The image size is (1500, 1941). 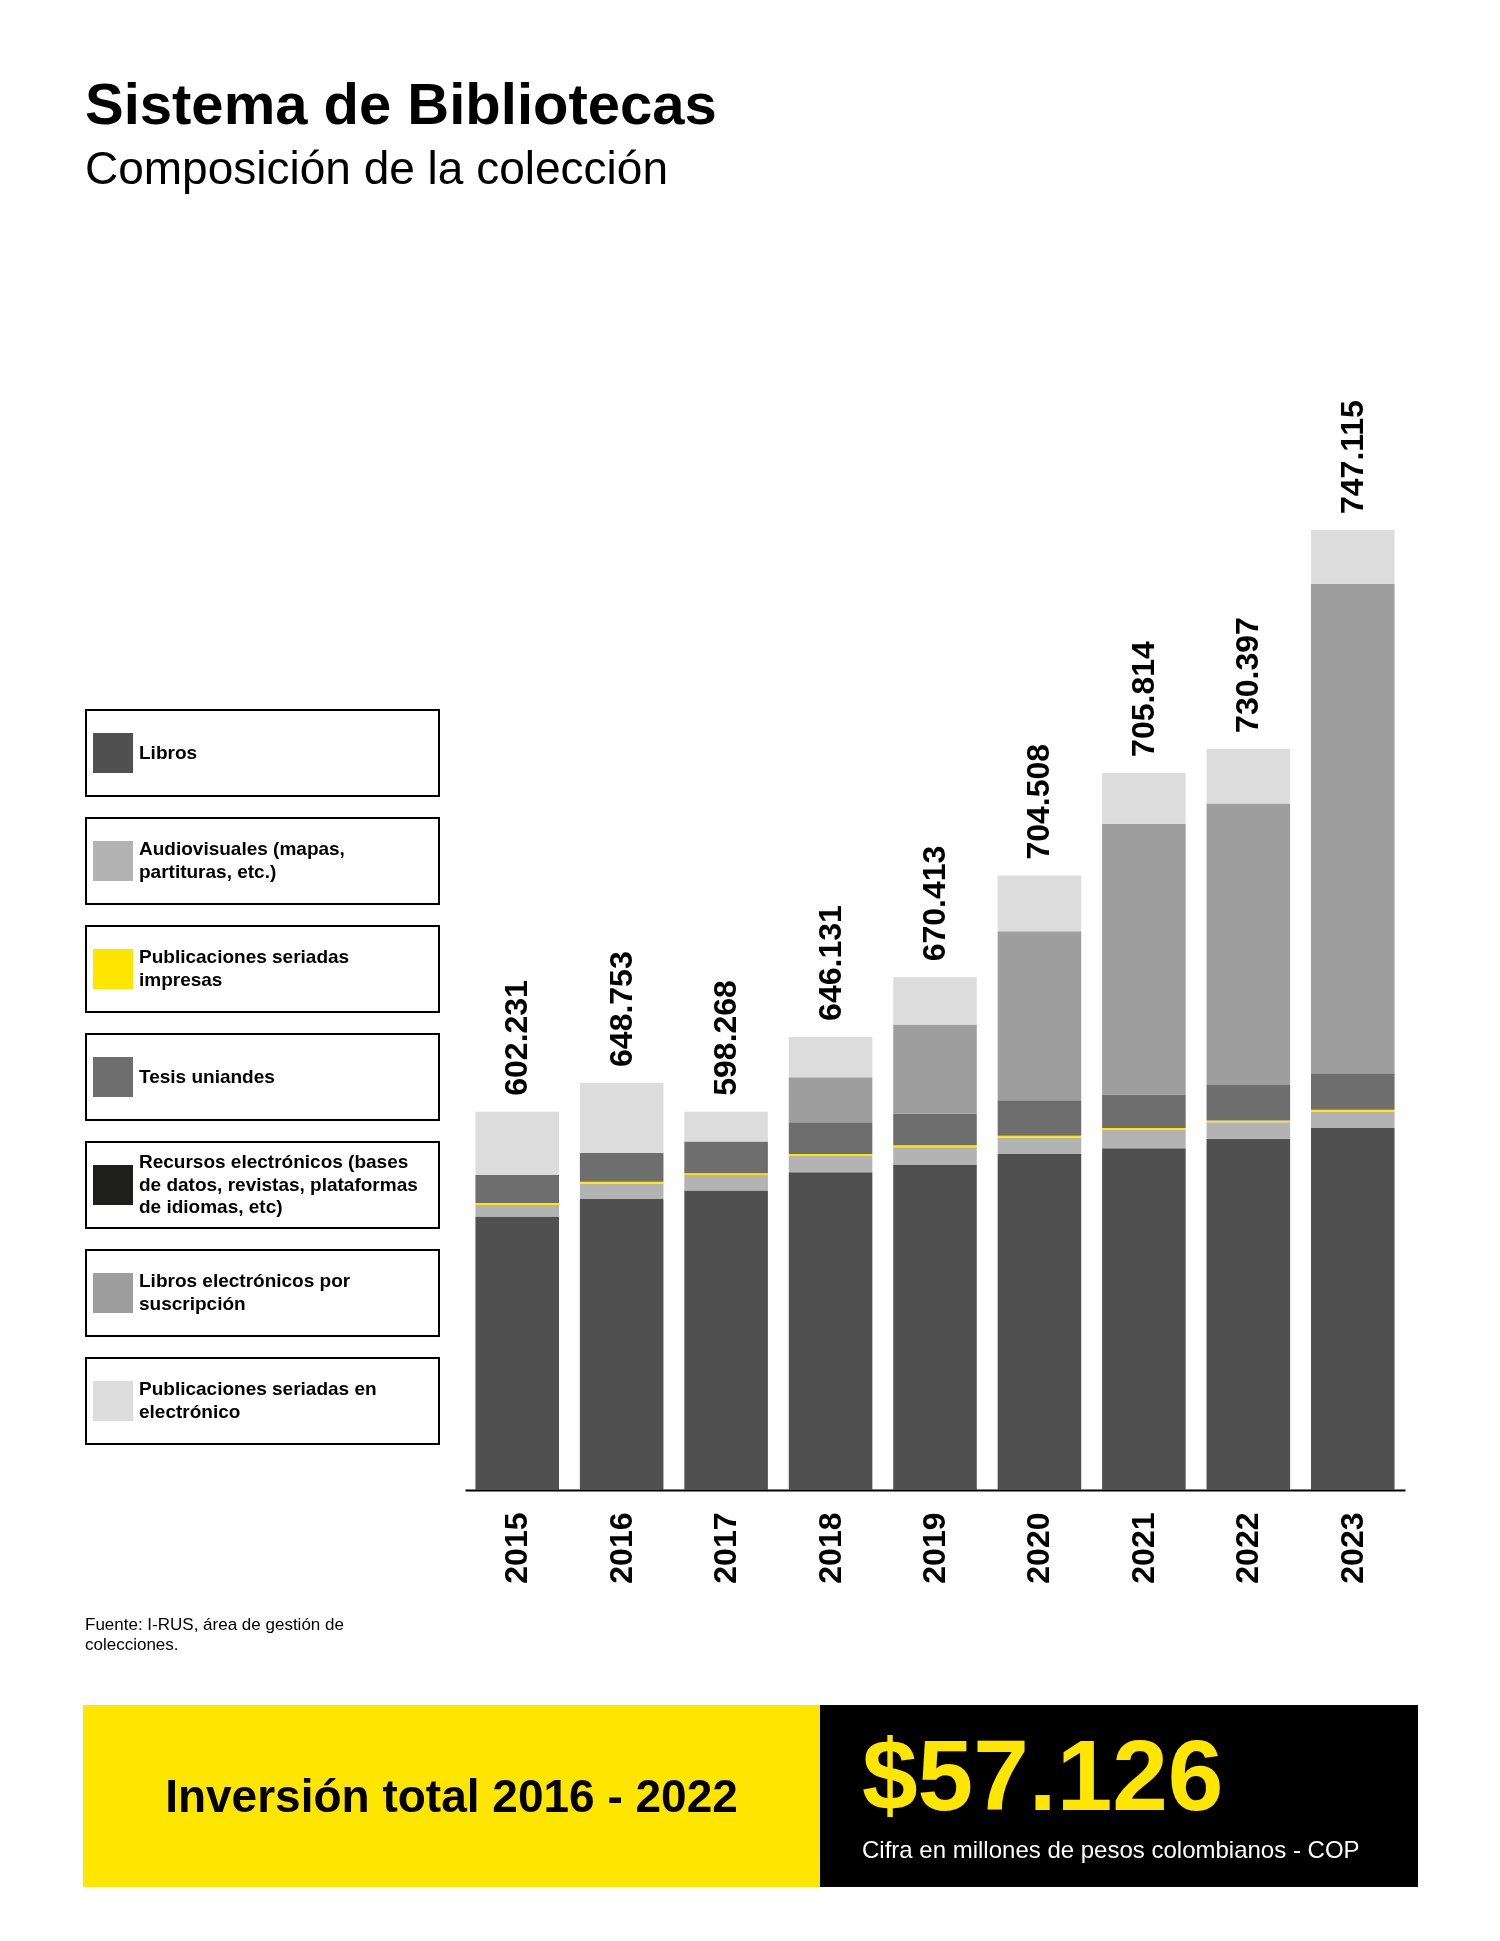 I want to click on x-tick-label: 2018, so click(x=829, y=1548).